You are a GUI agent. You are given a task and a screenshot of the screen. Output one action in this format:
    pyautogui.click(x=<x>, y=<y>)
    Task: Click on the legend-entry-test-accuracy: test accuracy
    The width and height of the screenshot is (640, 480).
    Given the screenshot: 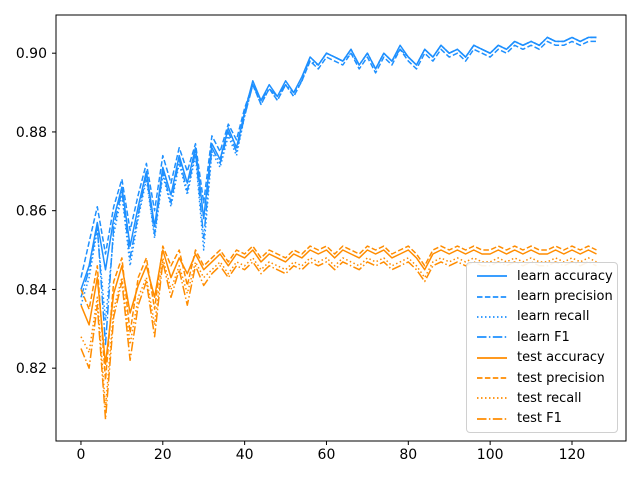 What is the action you would take?
    pyautogui.click(x=542, y=358)
    